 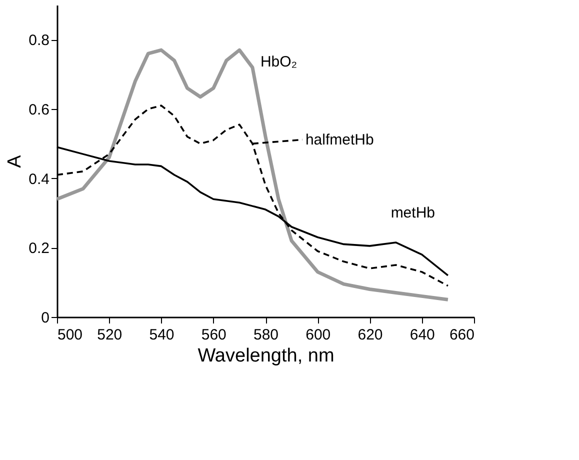 What do you see at coordinates (45, 318) in the screenshot?
I see `y-tick-label: 0` at bounding box center [45, 318].